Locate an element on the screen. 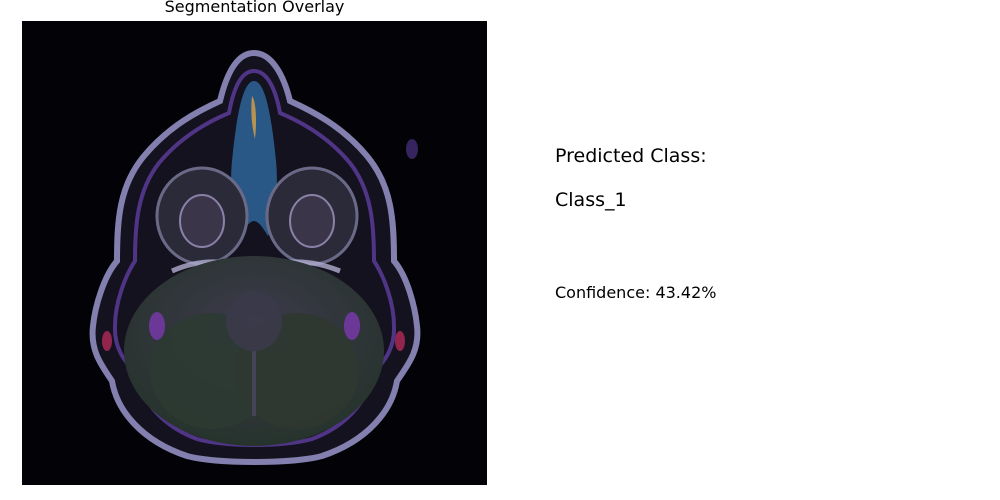 The width and height of the screenshot is (1000, 500). figure-title: Segmentation Overlay is located at coordinates (254, 8).